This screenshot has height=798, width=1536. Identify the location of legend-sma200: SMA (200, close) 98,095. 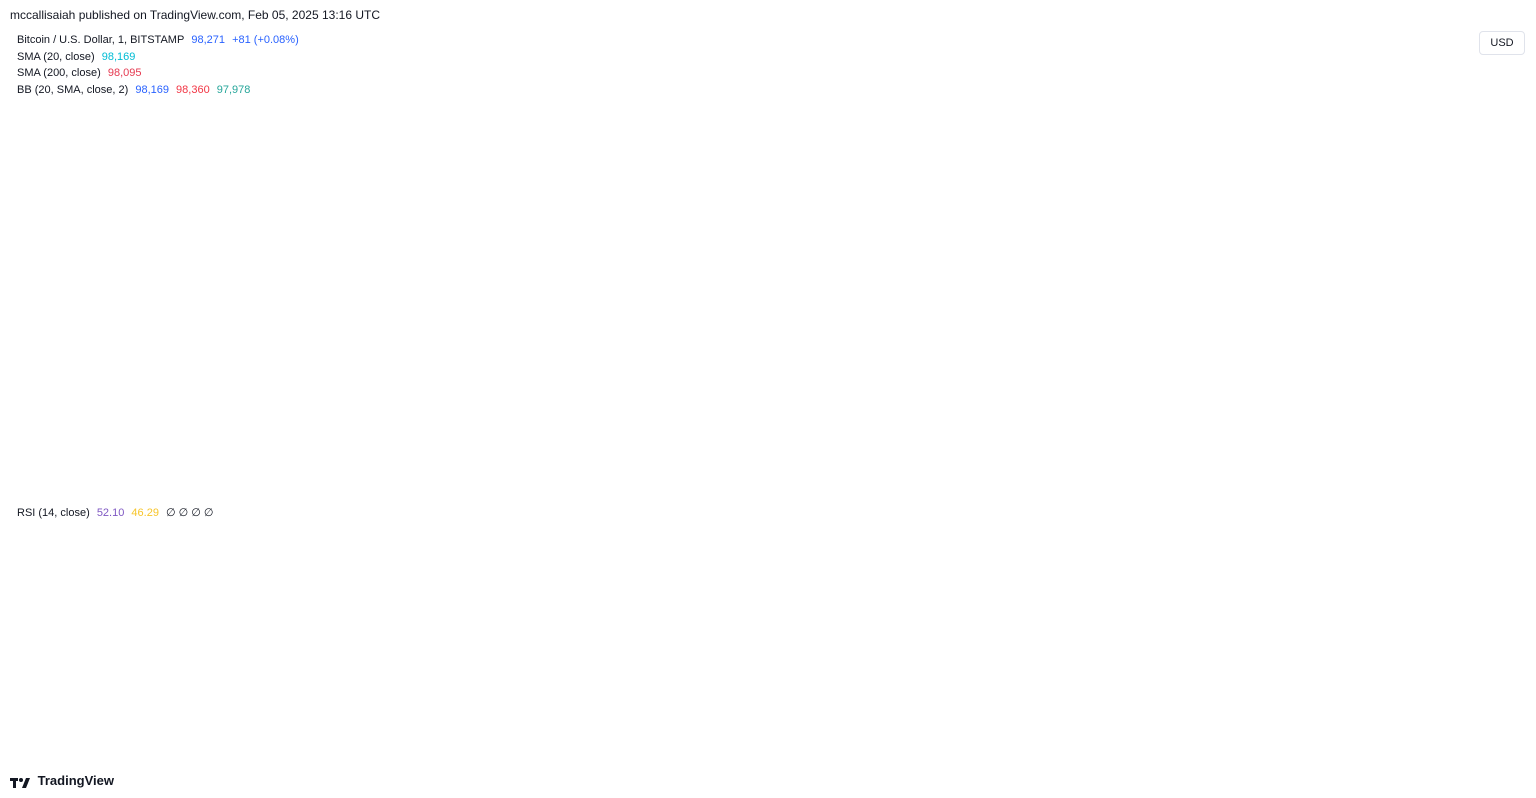
(81, 73).